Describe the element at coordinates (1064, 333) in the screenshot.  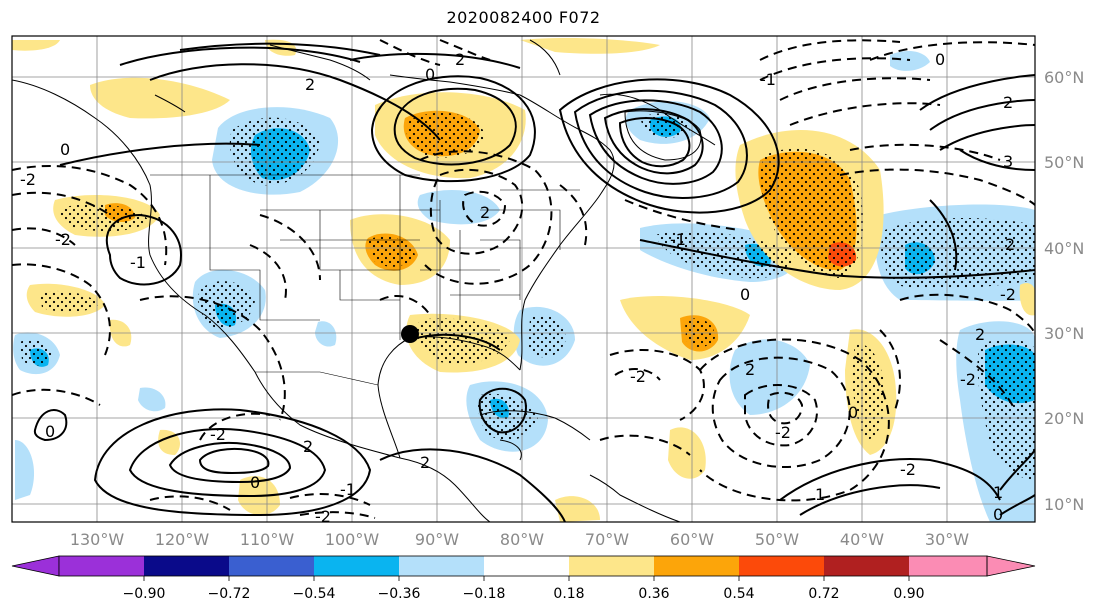
I see `lat-tick-label: 30°N` at that location.